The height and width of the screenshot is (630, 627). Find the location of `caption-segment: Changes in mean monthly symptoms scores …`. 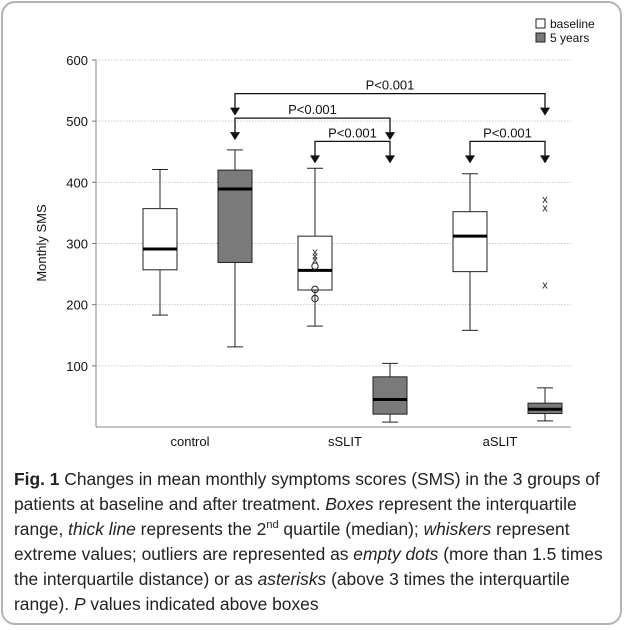

caption-segment: Changes in mean monthly symptoms scores … is located at coordinates (307, 491).